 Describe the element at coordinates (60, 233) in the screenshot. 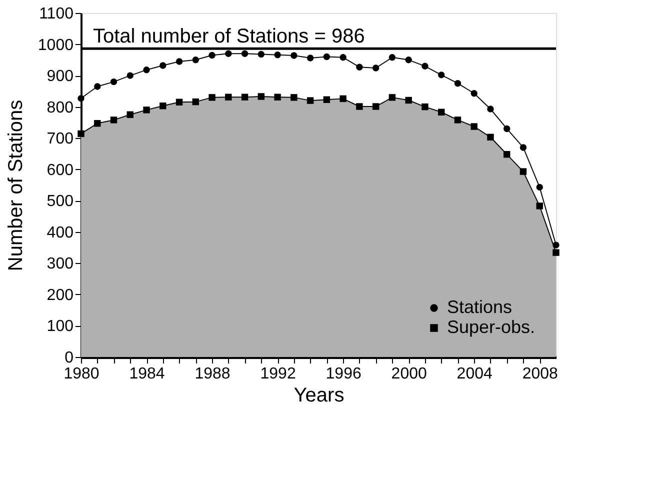

I see `y-tick-label: 400` at that location.